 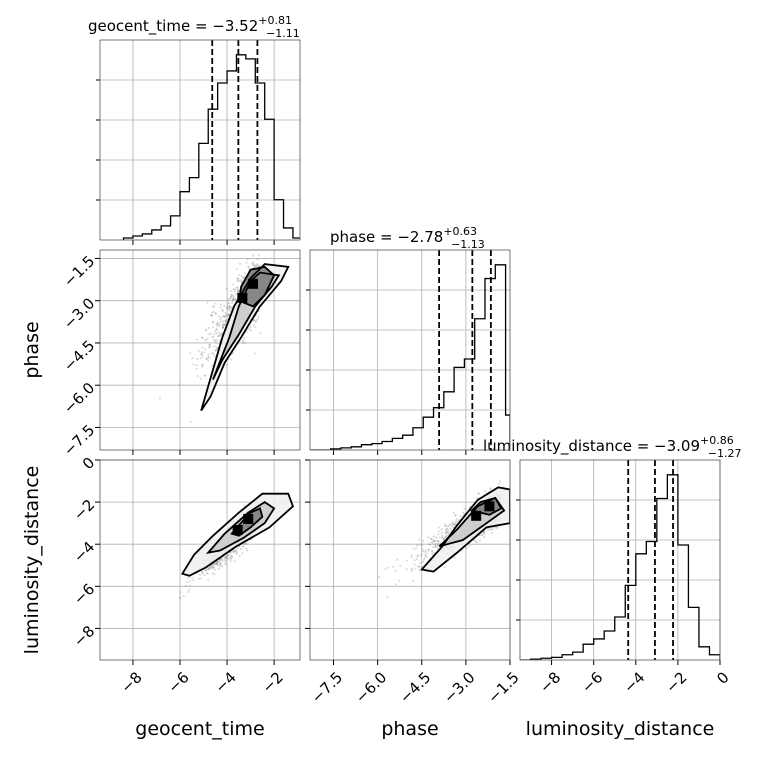 I want to click on y-tick-label: −6, so click(x=84, y=594).